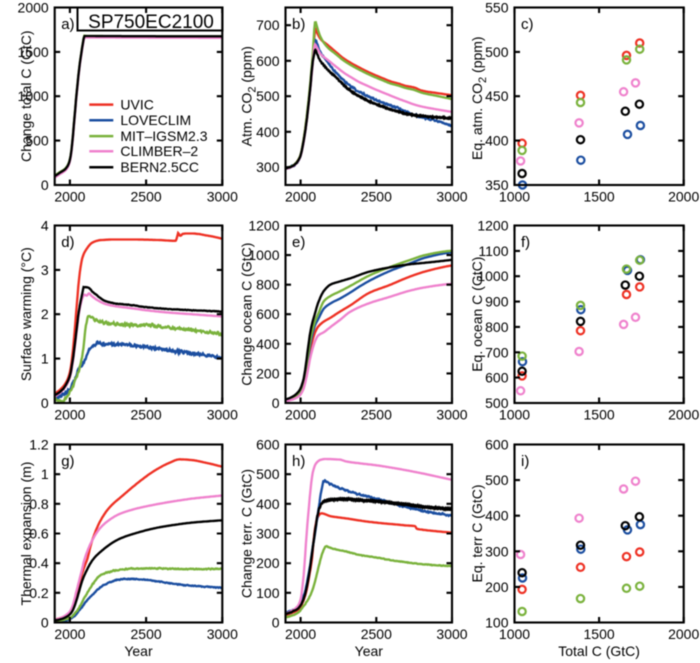 This screenshot has width=700, height=663. I want to click on svg-text: Change ocean C (GtC), so click(247, 314).